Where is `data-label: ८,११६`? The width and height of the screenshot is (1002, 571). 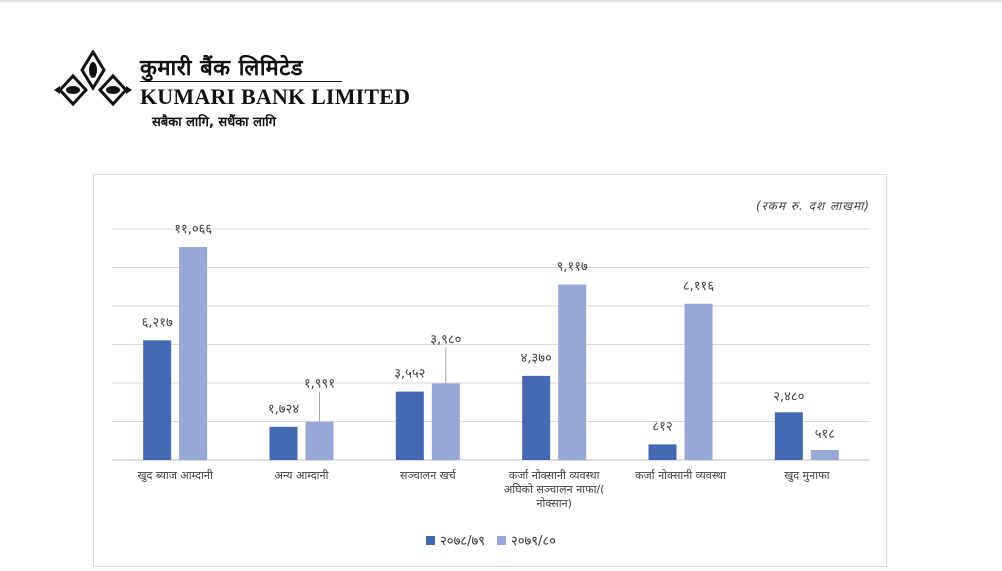
data-label: ८,११६ is located at coordinates (698, 286).